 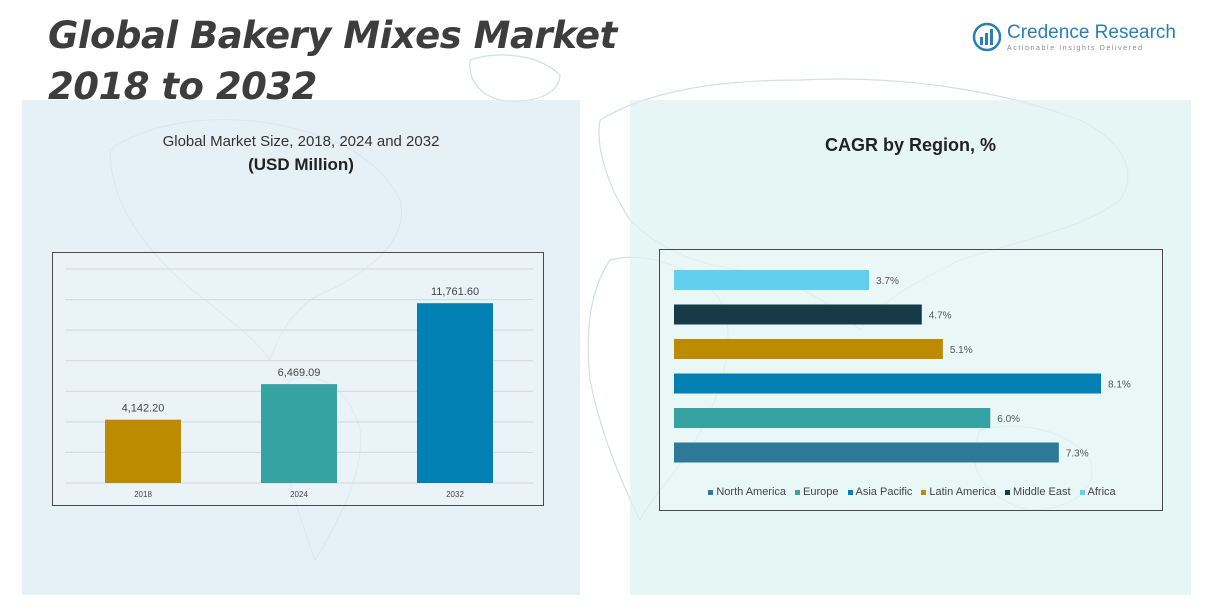 I want to click on legend-item: Africa, so click(x=1097, y=492).